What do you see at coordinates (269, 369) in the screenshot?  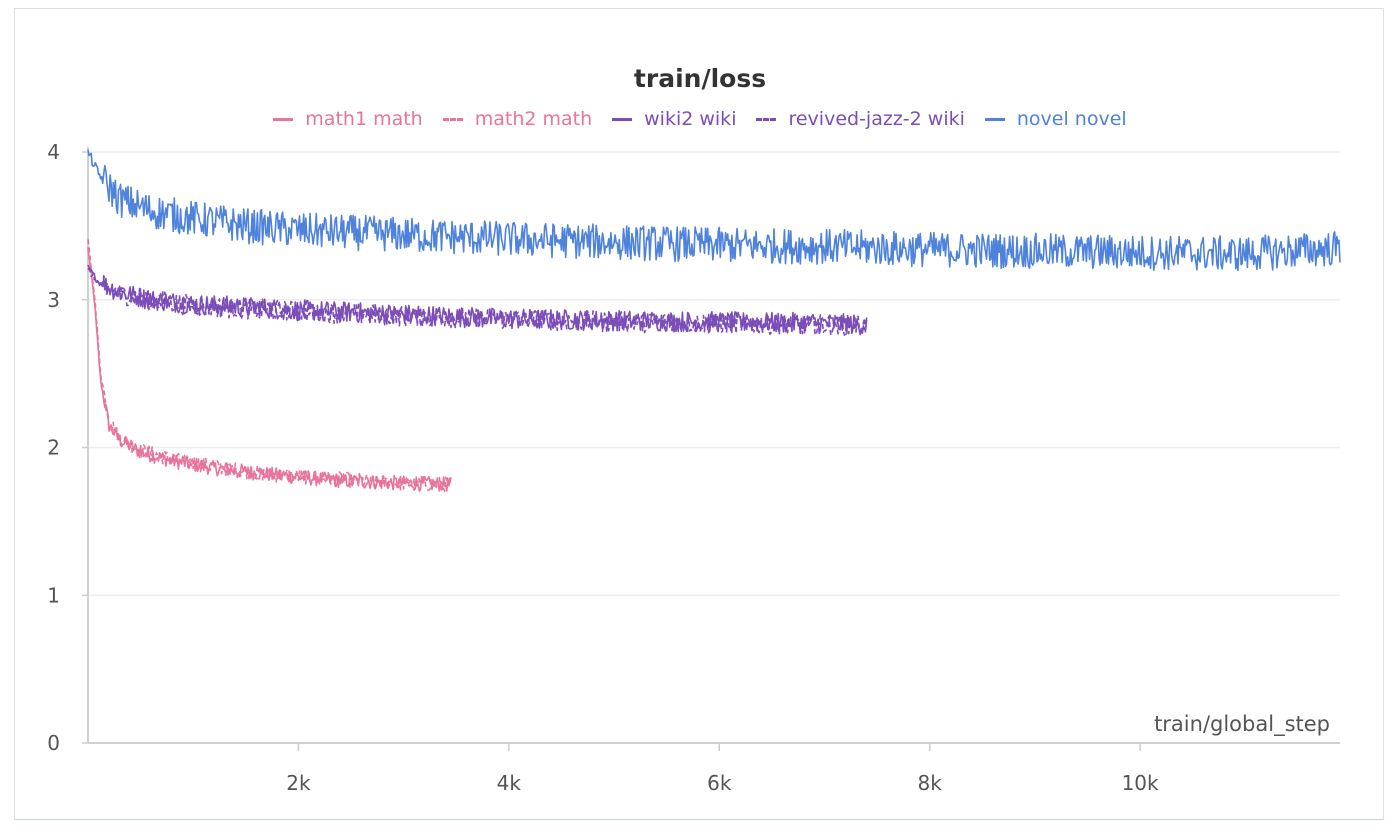 I see `series-line-math1-math` at bounding box center [269, 369].